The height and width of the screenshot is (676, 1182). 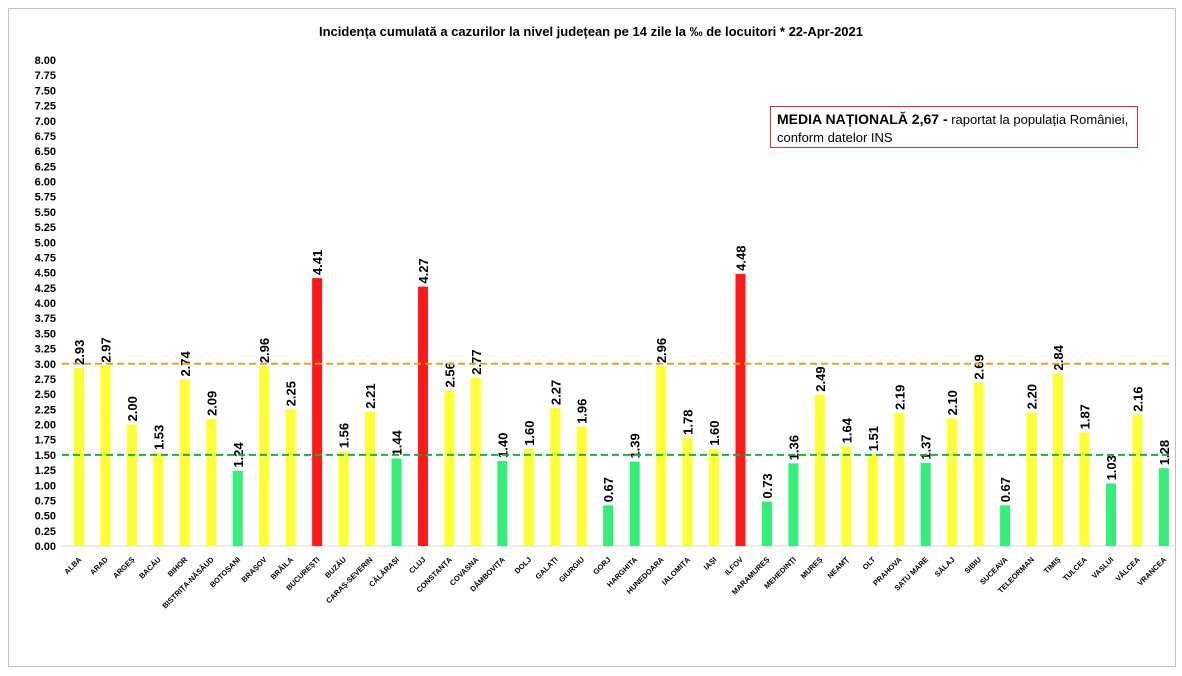 I want to click on y-tick-label: 7.50, so click(x=45, y=91).